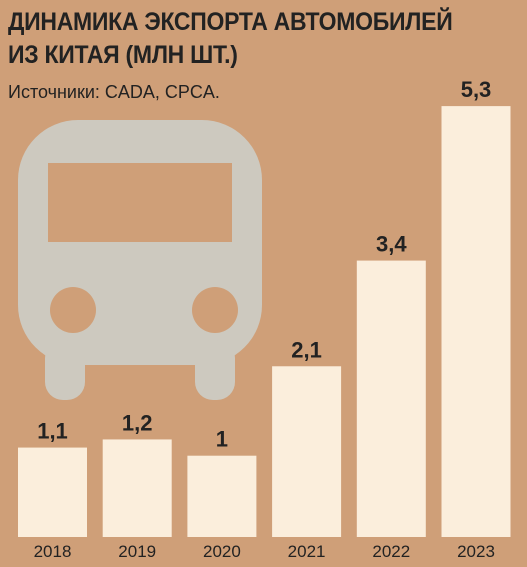 Image resolution: width=527 pixels, height=567 pixels. Describe the element at coordinates (306, 349) in the screenshot. I see `value-label: 2,1` at that location.